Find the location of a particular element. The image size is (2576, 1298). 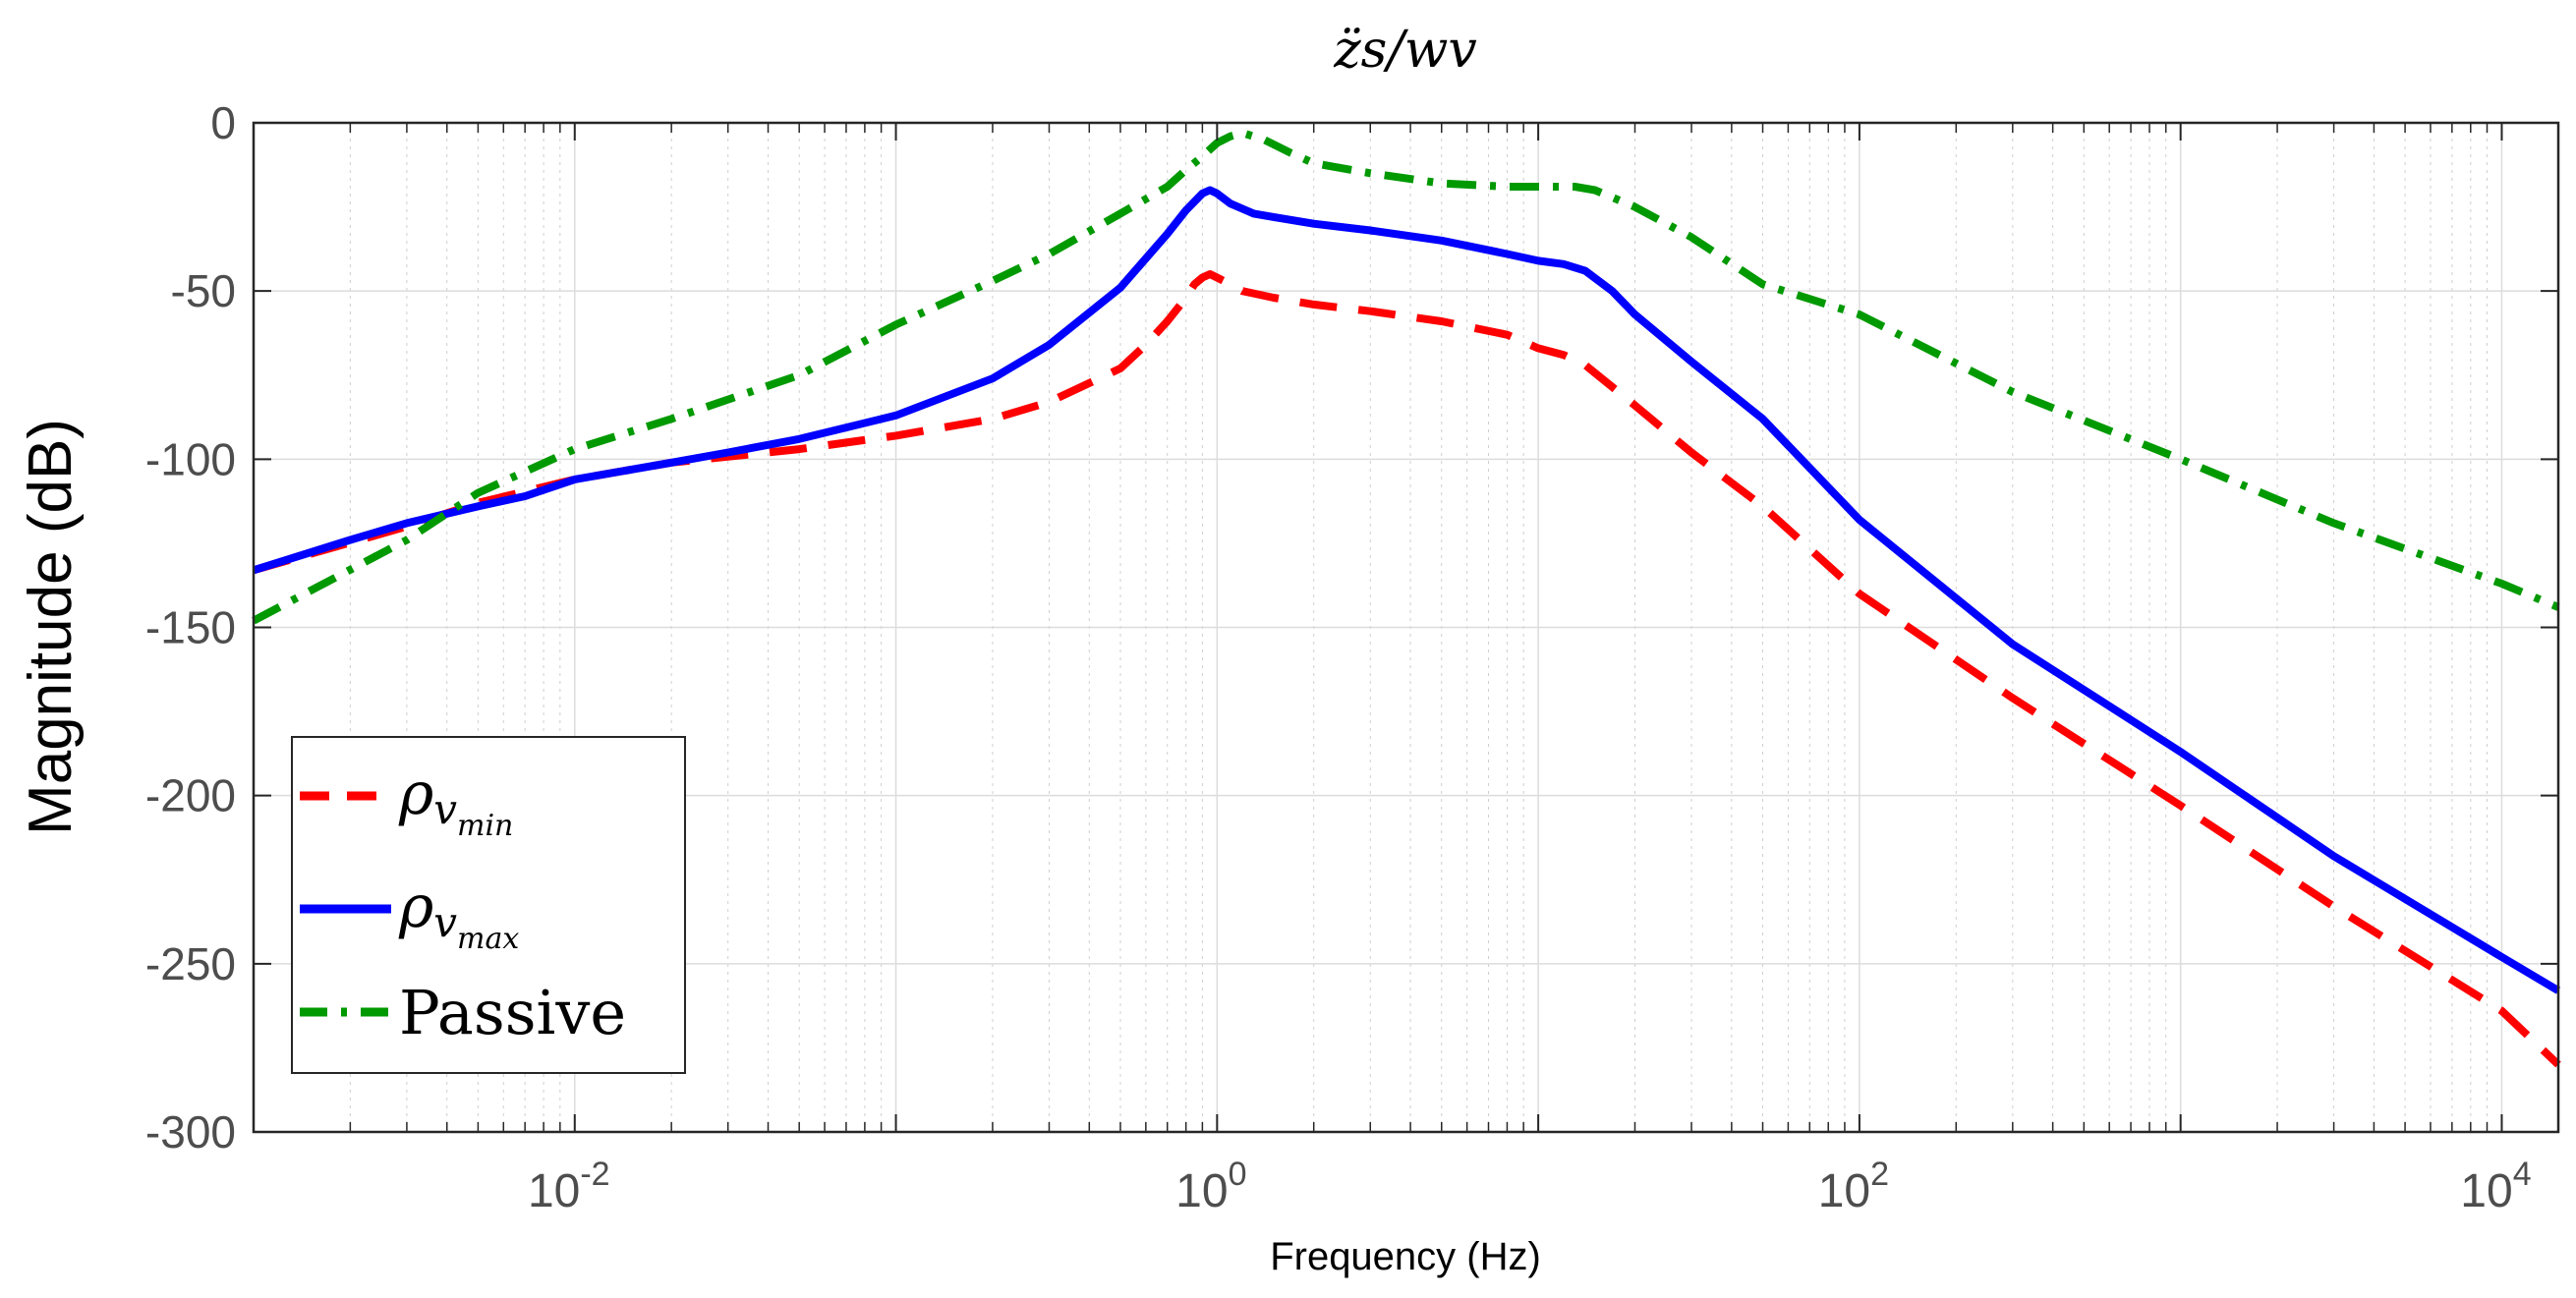

chart-title: z̈s/wv is located at coordinates (1405, 50).